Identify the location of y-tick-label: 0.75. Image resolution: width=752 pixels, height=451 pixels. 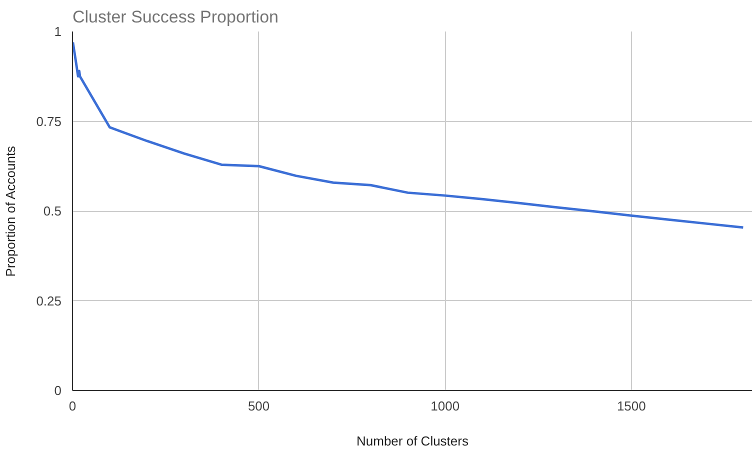
(49, 121).